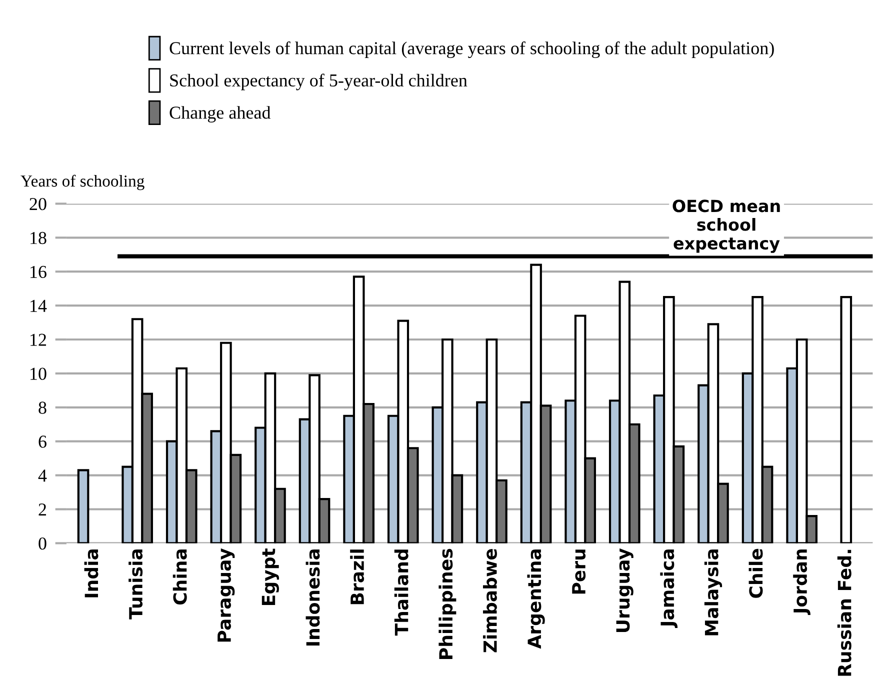  I want to click on x-tick-label: Paraguay, so click(226, 595).